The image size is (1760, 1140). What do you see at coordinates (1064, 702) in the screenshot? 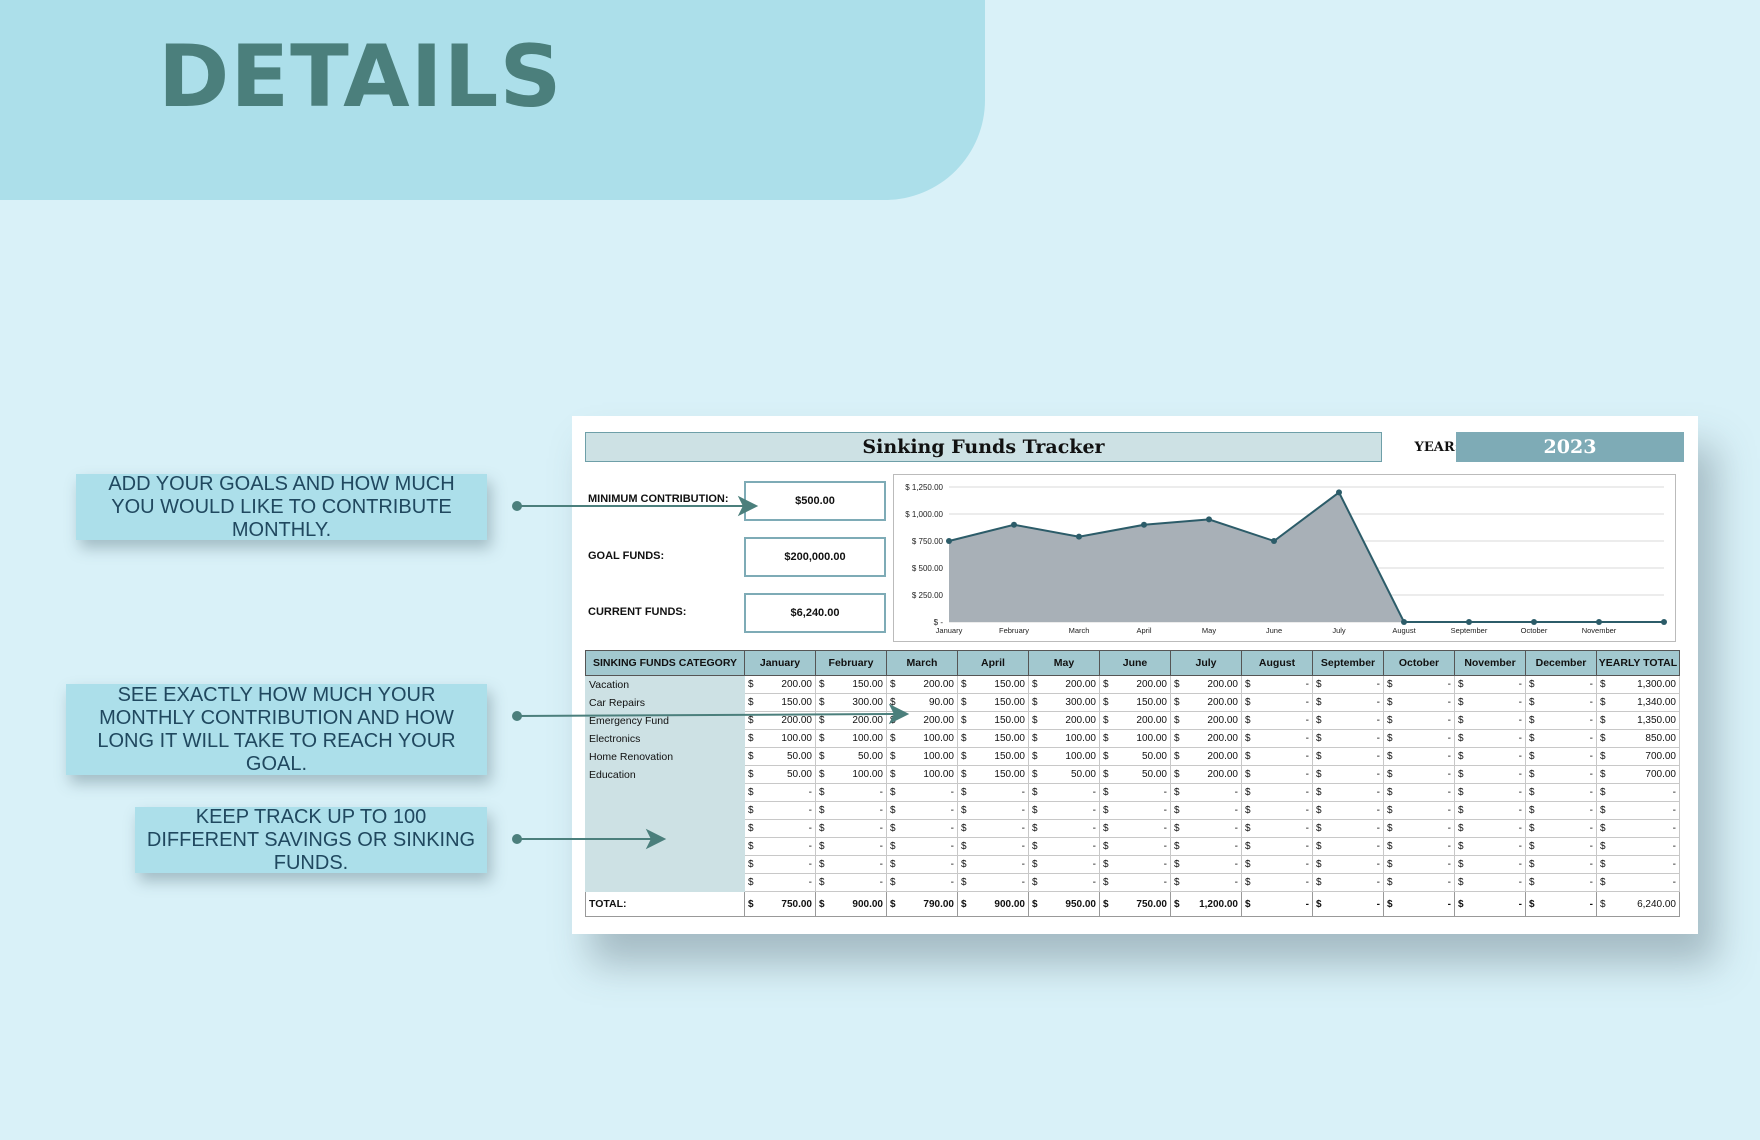
I see `amount-cell: $300.00` at bounding box center [1064, 702].